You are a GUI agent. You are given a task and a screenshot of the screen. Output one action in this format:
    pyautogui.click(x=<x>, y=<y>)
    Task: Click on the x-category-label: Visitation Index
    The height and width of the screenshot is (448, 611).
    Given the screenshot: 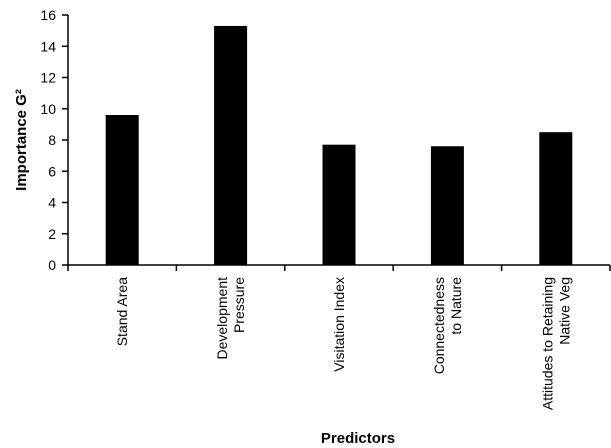 What is the action you would take?
    pyautogui.click(x=339, y=324)
    